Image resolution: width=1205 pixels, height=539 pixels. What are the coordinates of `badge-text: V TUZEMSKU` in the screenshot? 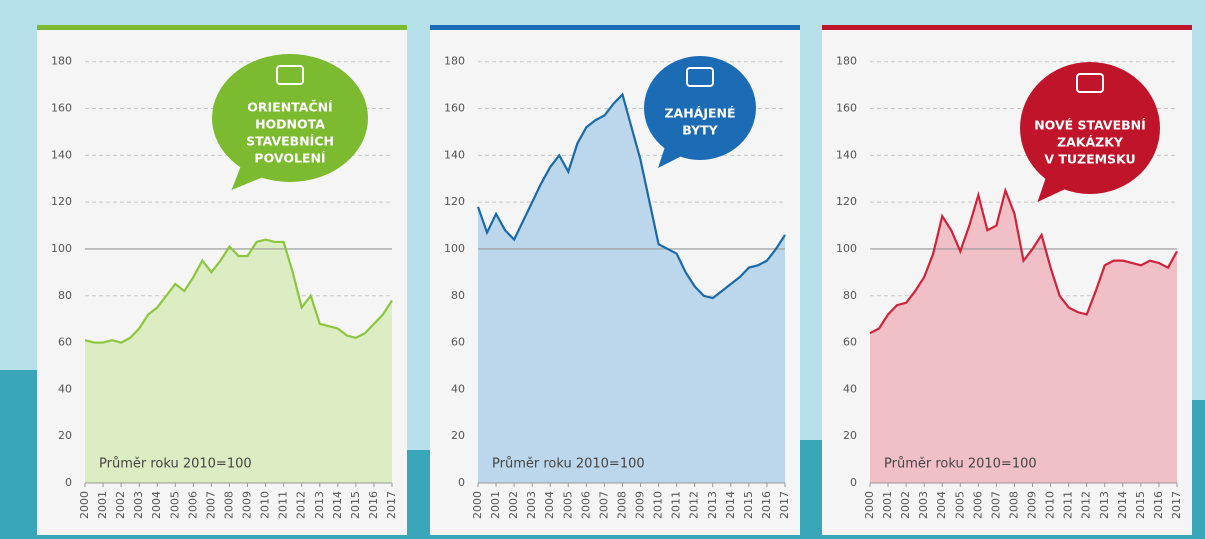 It's located at (1089, 159).